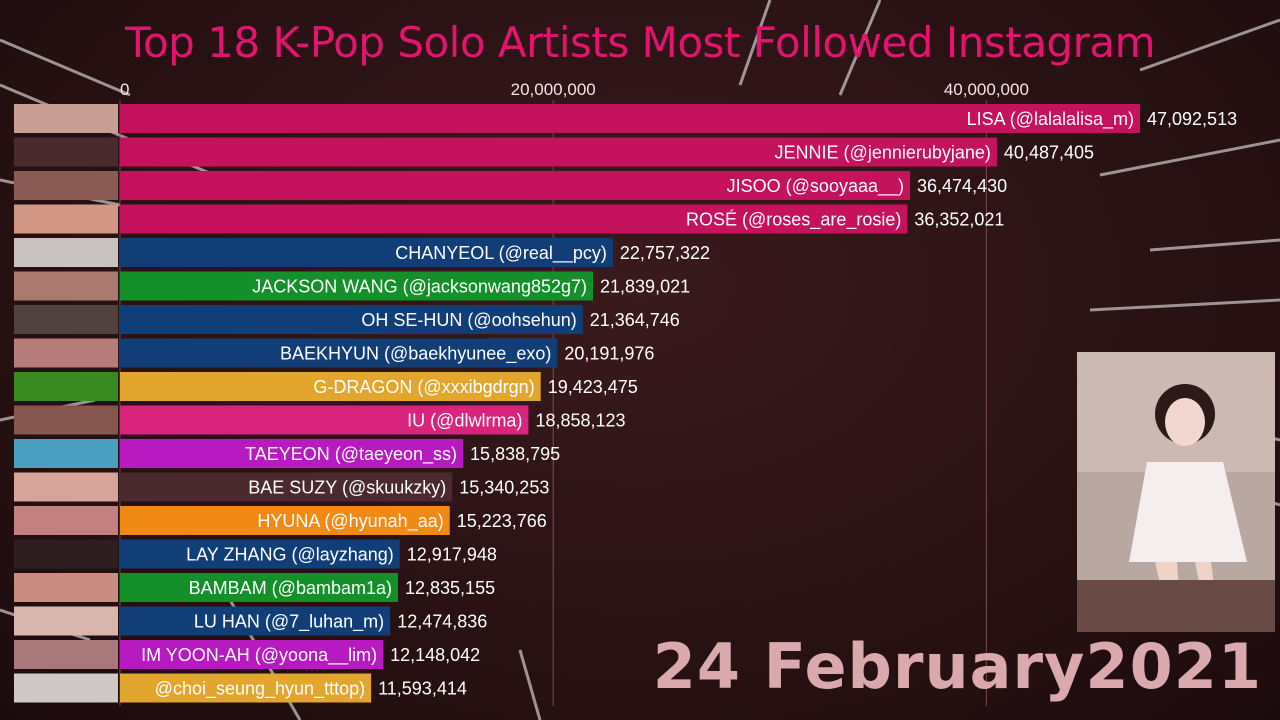 The width and height of the screenshot is (1280, 720). I want to click on value-label: 40,487,405, so click(1049, 153).